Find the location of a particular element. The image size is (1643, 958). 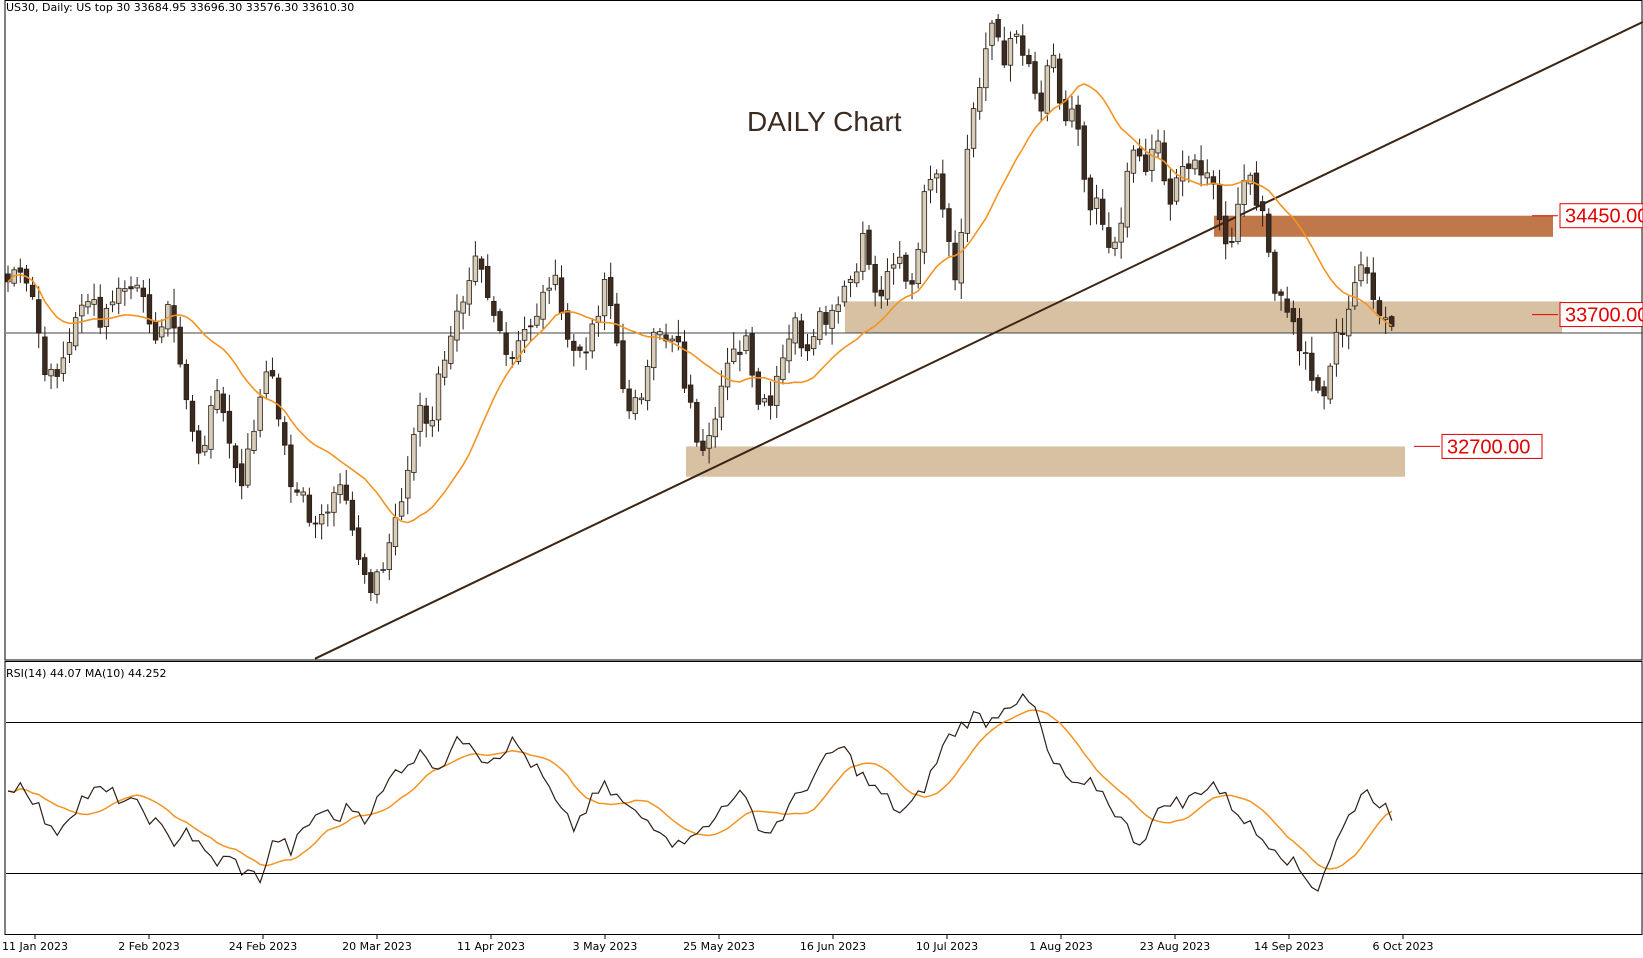

rsi-ma-line is located at coordinates (700, 789).